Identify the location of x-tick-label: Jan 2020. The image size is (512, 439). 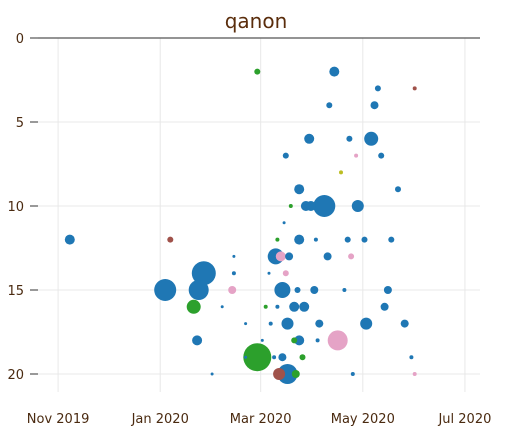
(160, 419).